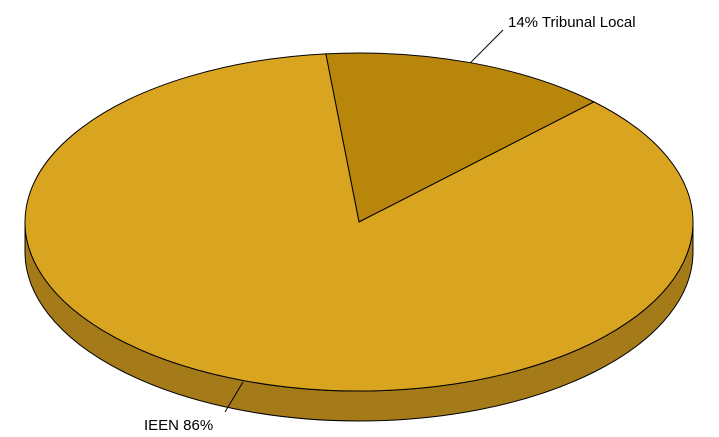 The image size is (719, 437). I want to click on label-tribunal-local: 14% Tribunal Local, so click(572, 22).